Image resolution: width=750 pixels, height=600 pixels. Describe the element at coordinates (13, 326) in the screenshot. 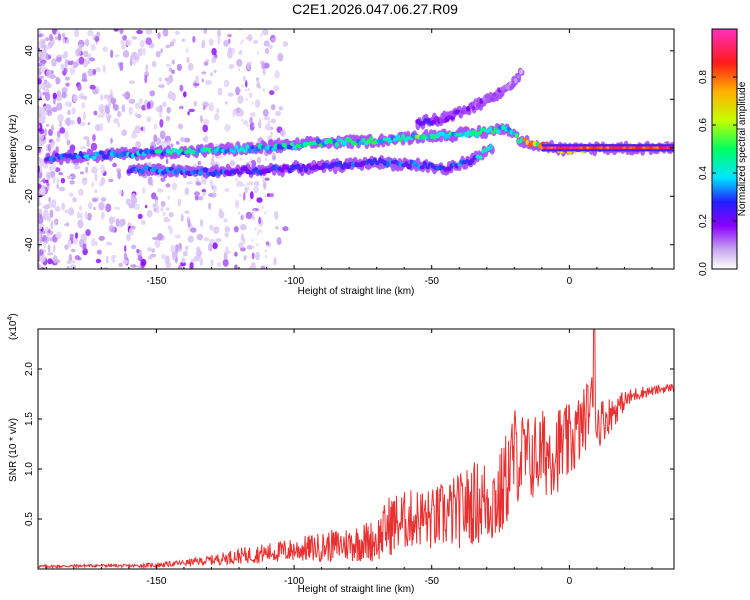

I see `snr-y-multiplier: (x104)` at that location.